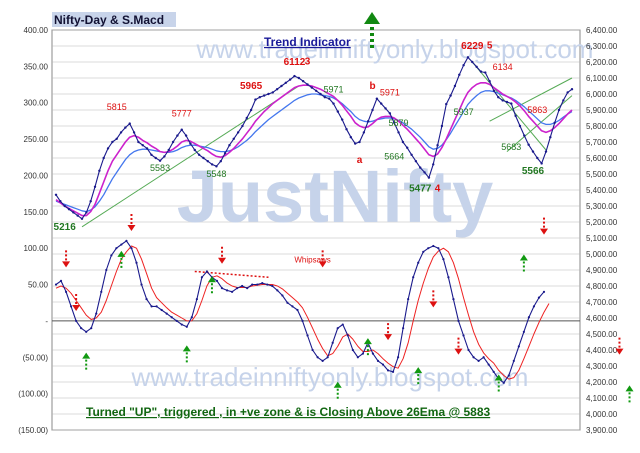 This screenshot has width=640, height=453. Describe the element at coordinates (312, 260) in the screenshot. I see `macd-annotation: Whipsaws` at that location.